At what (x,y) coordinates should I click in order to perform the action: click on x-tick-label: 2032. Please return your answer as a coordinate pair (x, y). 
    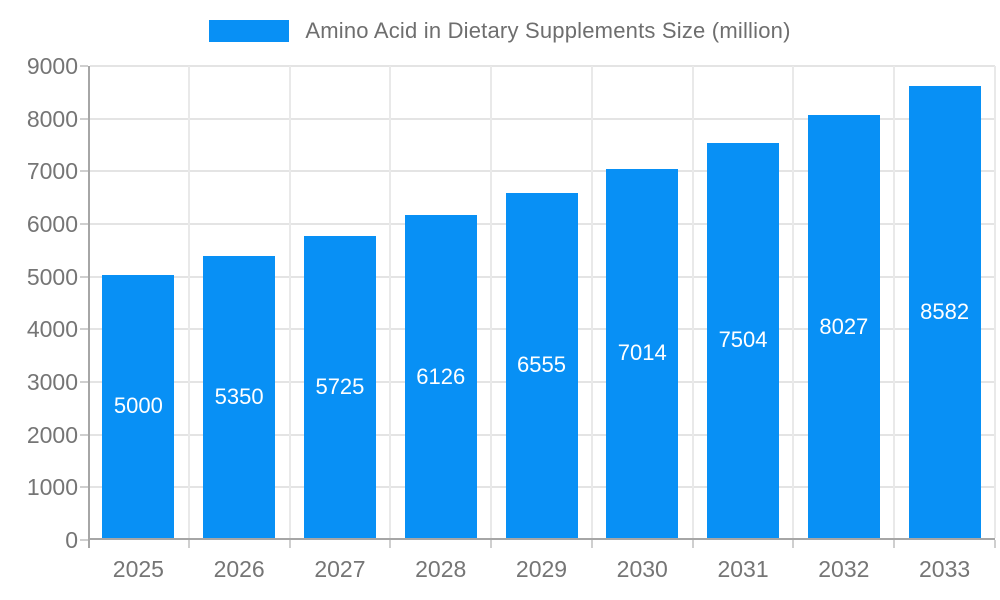
    Looking at the image, I should click on (844, 569).